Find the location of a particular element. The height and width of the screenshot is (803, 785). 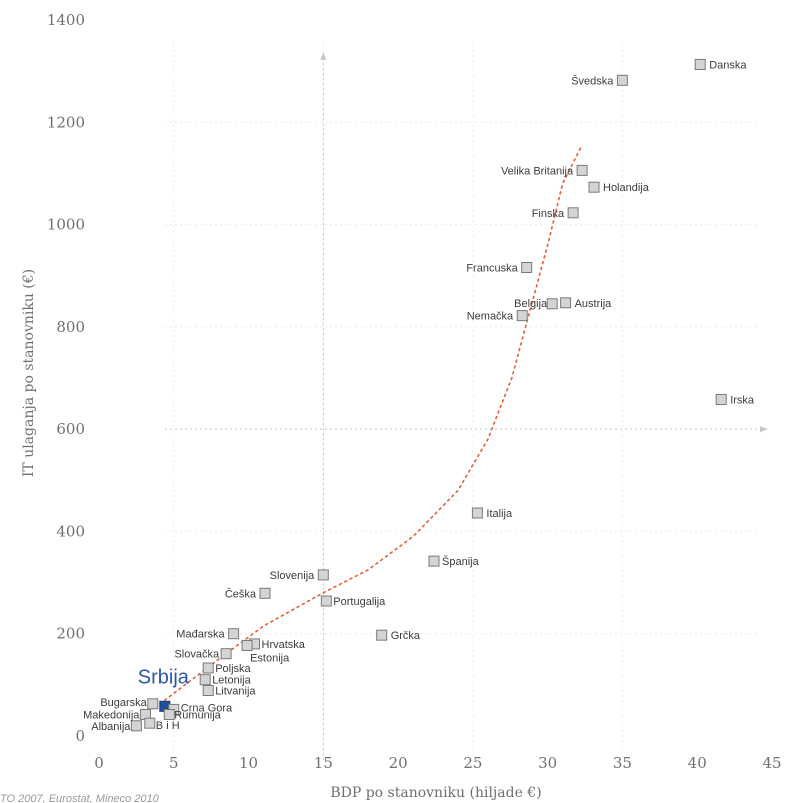

data-label-francuska: Francuska is located at coordinates (492, 269).